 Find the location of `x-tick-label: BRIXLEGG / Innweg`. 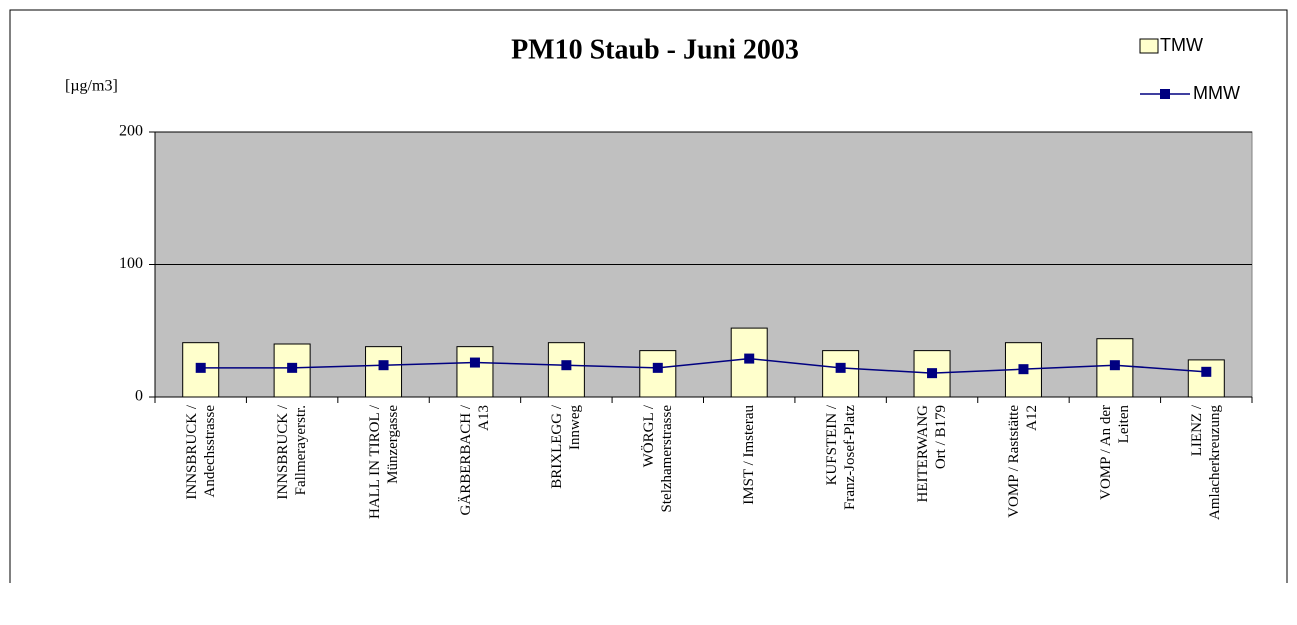

x-tick-label: BRIXLEGG / Innweg is located at coordinates (566, 447).